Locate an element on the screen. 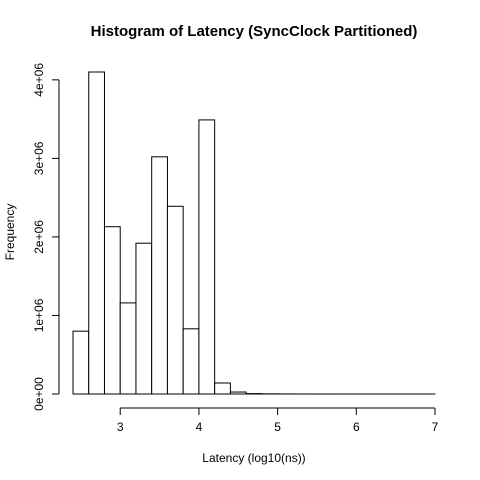 The width and height of the screenshot is (480, 480). x-tick-label: 5 is located at coordinates (277, 427).